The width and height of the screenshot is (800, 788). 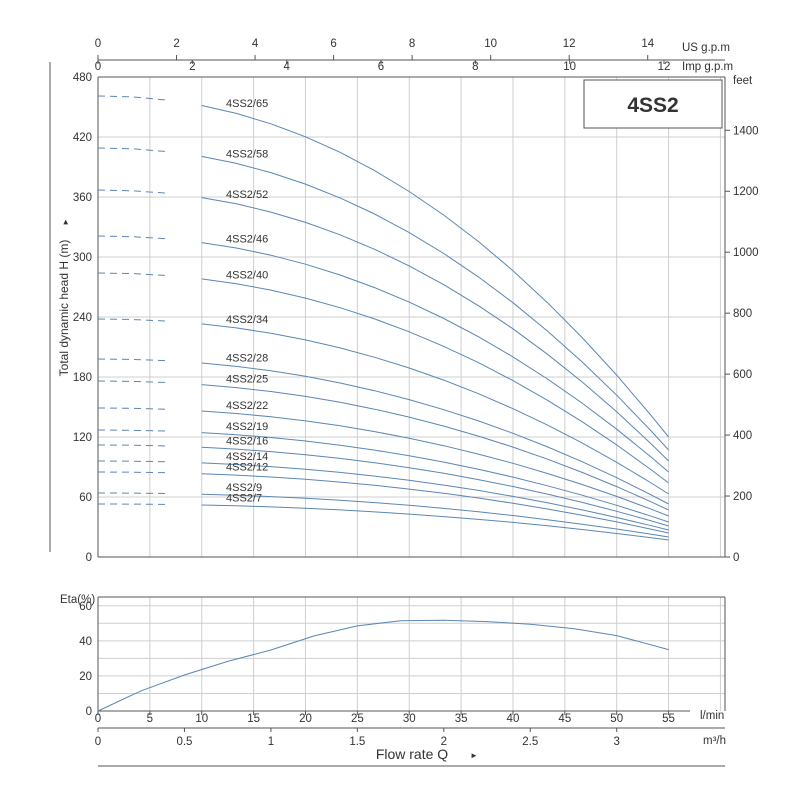 What do you see at coordinates (444, 742) in the screenshot?
I see `m3h-tick-label: 2` at bounding box center [444, 742].